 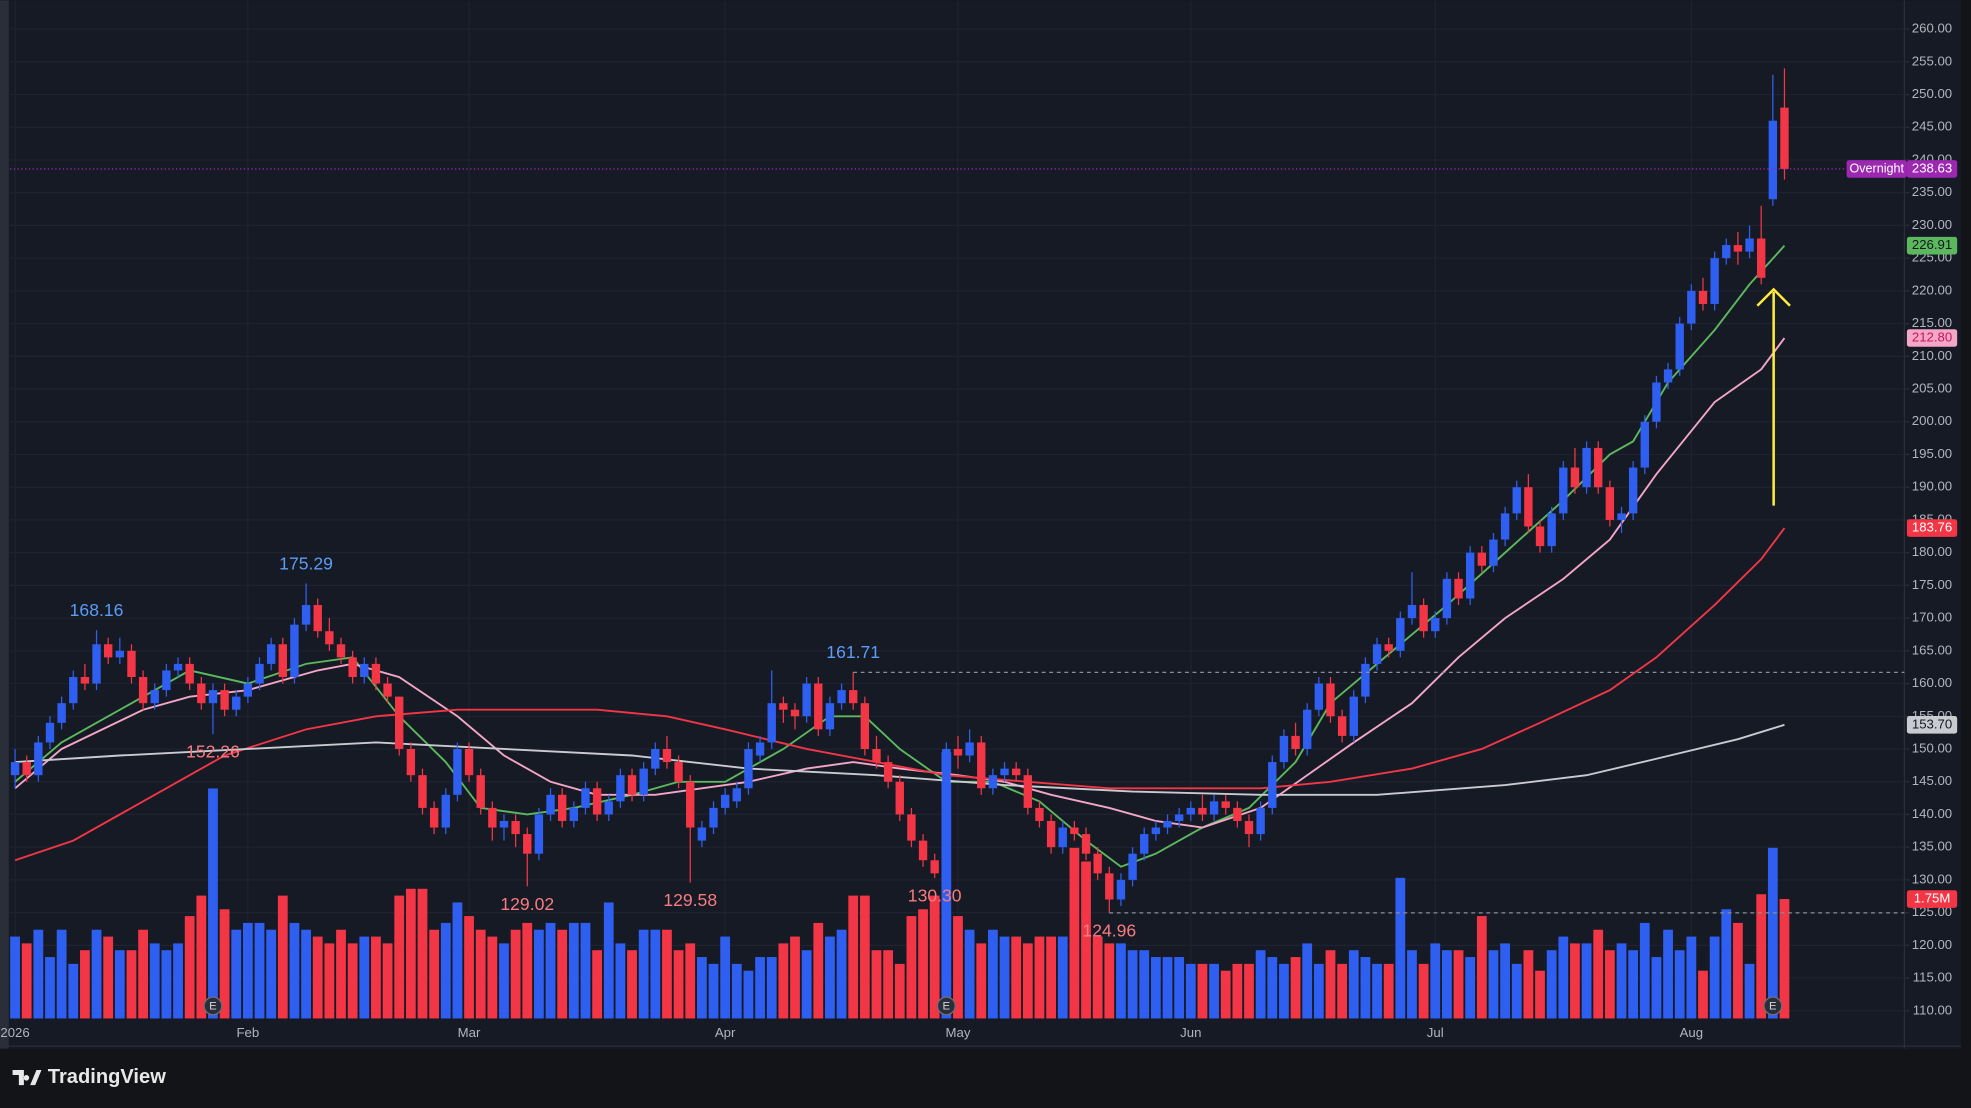 What do you see at coordinates (1932, 846) in the screenshot?
I see `y-tick-label: 135.00` at bounding box center [1932, 846].